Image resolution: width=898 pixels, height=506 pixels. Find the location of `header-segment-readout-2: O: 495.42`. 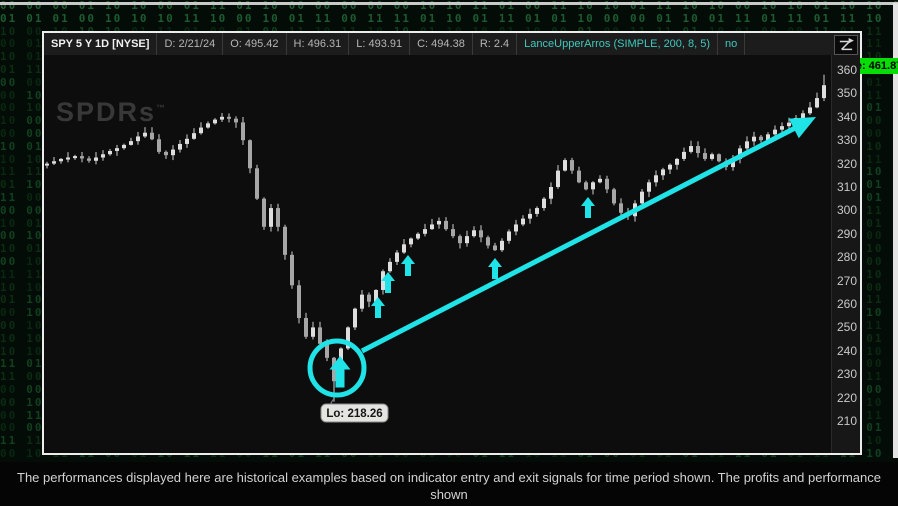

header-segment-readout-2: O: 495.42 is located at coordinates (255, 44).